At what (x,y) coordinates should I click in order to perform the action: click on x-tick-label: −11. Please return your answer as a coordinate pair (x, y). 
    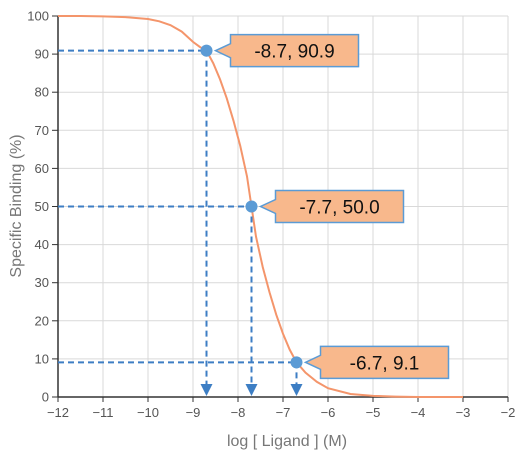
    Looking at the image, I should click on (102, 412).